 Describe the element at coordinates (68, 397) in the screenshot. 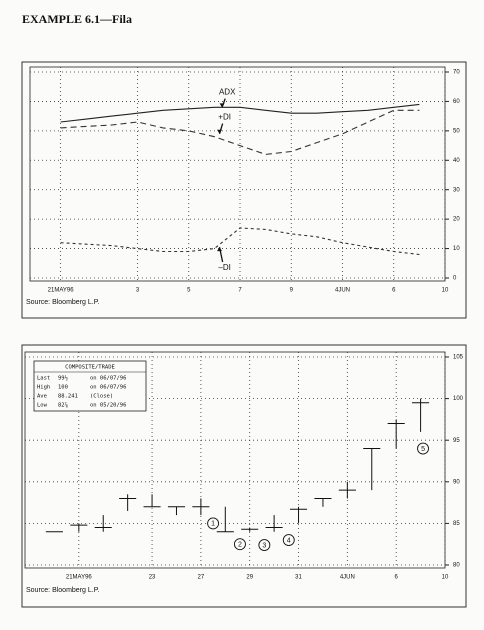

I see `info-cell: 88.241` at that location.